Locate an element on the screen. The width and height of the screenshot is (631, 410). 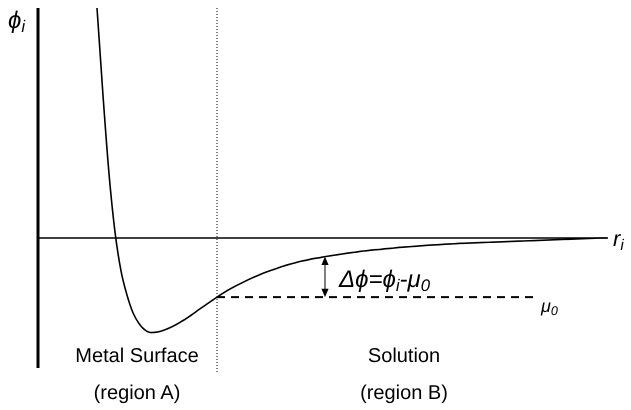
text: Metal Surface is located at coordinates (137, 356).